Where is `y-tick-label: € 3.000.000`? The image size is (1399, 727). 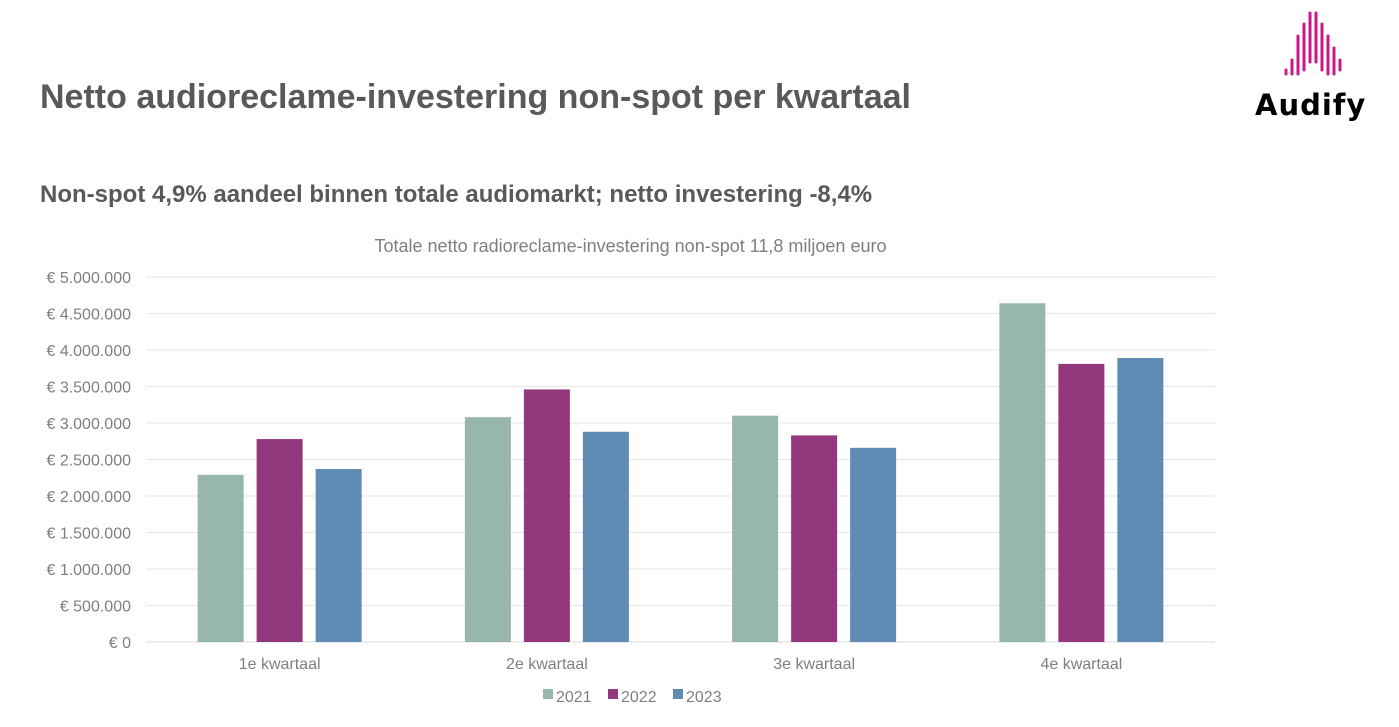 y-tick-label: € 3.000.000 is located at coordinates (88, 424).